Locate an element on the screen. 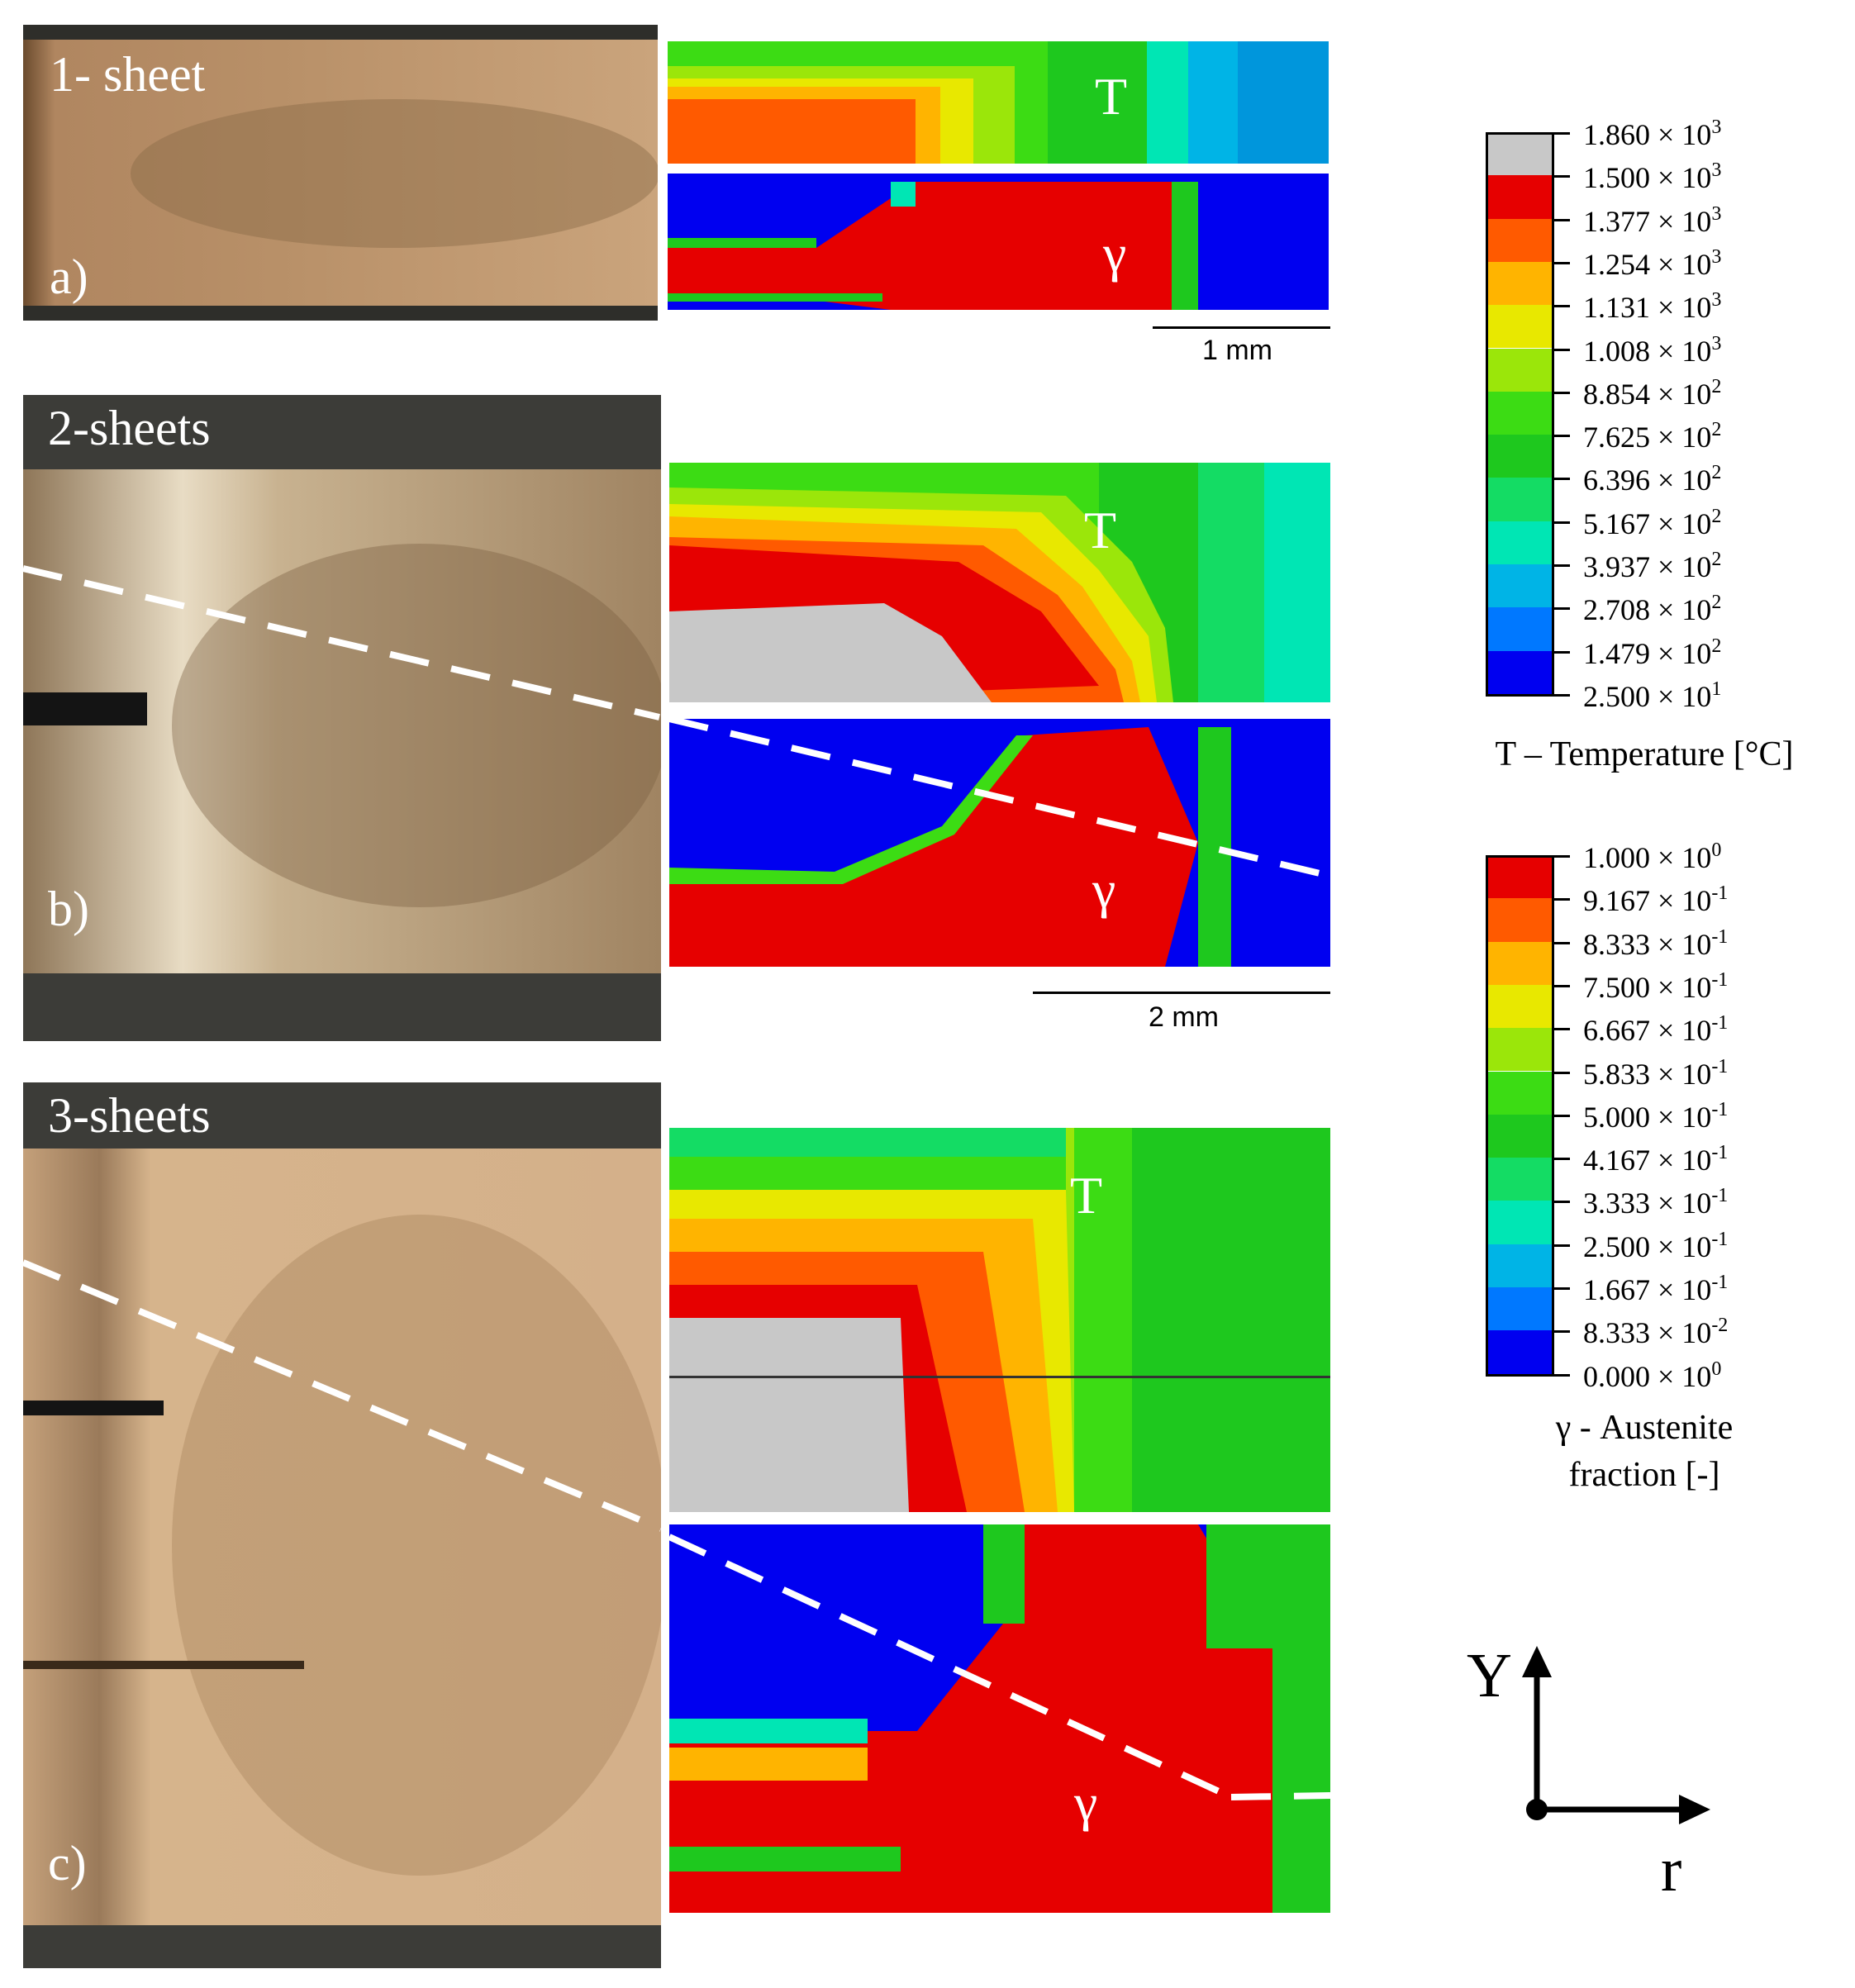  field-label-gamma-a: γ is located at coordinates (1115, 254).